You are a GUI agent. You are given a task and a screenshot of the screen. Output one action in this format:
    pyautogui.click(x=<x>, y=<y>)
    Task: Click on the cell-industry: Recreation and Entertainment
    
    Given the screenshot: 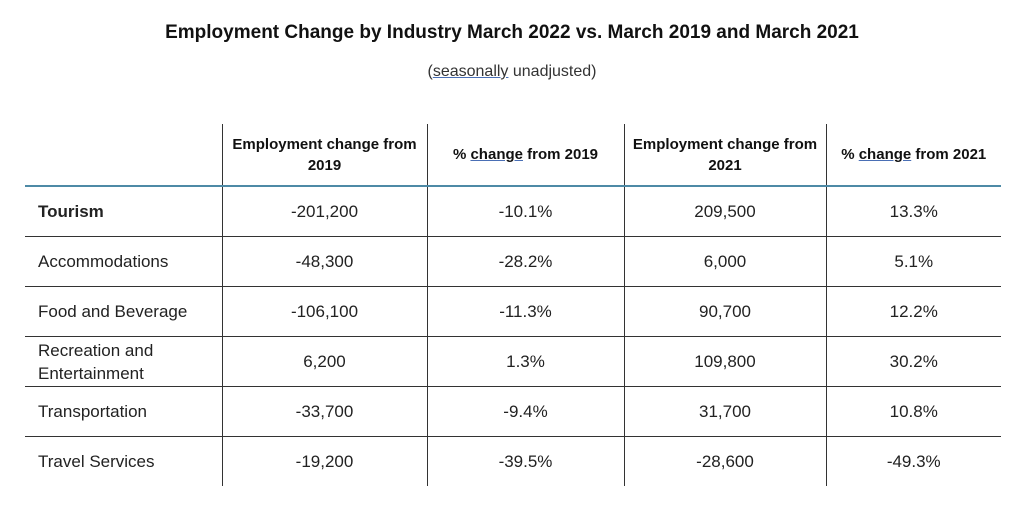 What is the action you would take?
    pyautogui.click(x=123, y=361)
    